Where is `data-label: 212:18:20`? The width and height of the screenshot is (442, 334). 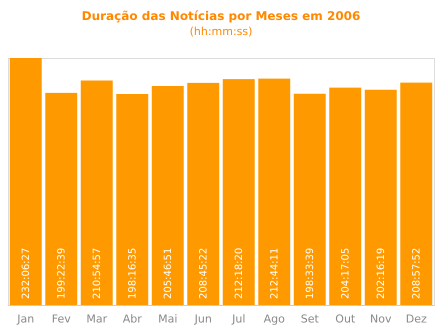
data-label: 212:18:20 is located at coordinates (239, 273).